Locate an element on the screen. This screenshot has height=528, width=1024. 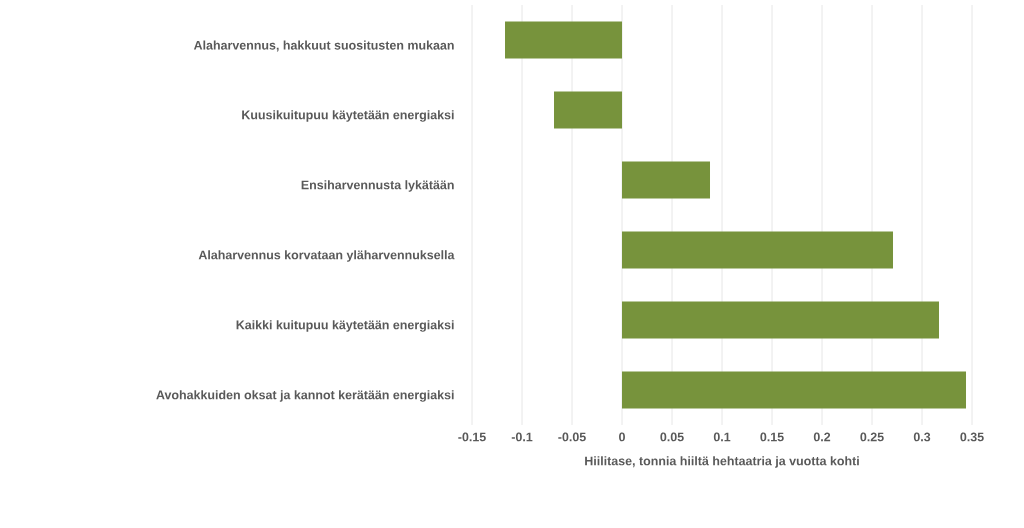
x-tick-label: 0.25 is located at coordinates (872, 437).